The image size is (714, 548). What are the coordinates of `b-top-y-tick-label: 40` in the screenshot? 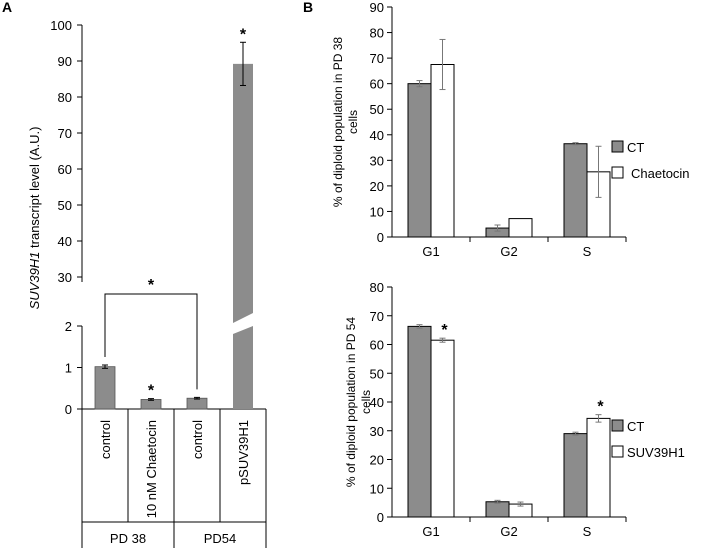 It's located at (377, 135).